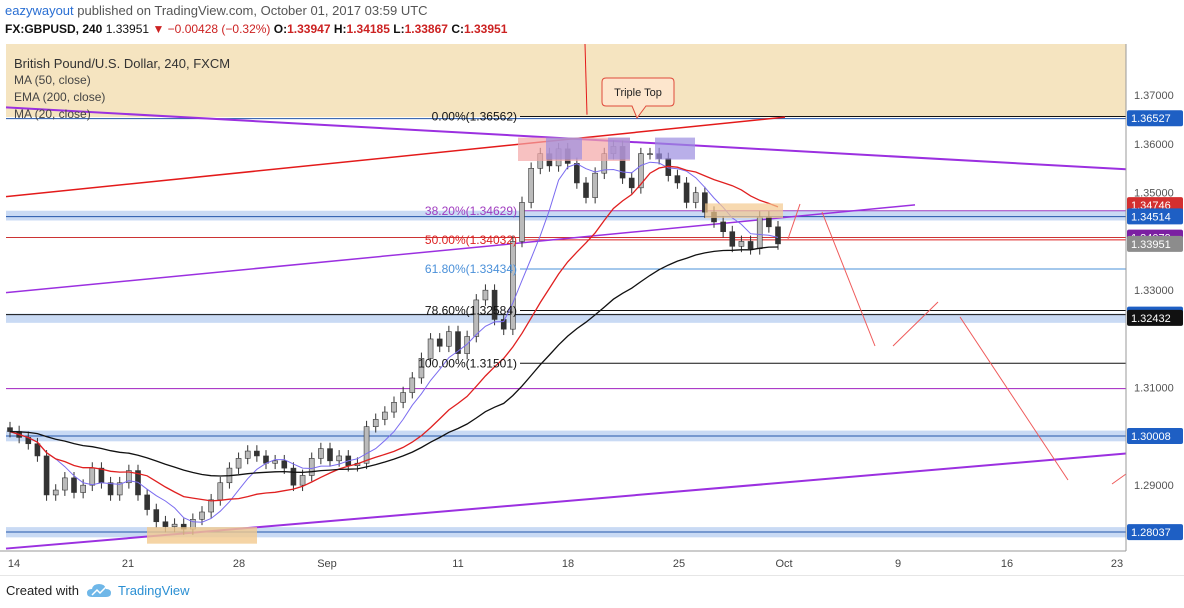 This screenshot has width=1184, height=608. What do you see at coordinates (60, 97) in the screenshot?
I see `legend-ema200: EMA (200, close)` at bounding box center [60, 97].